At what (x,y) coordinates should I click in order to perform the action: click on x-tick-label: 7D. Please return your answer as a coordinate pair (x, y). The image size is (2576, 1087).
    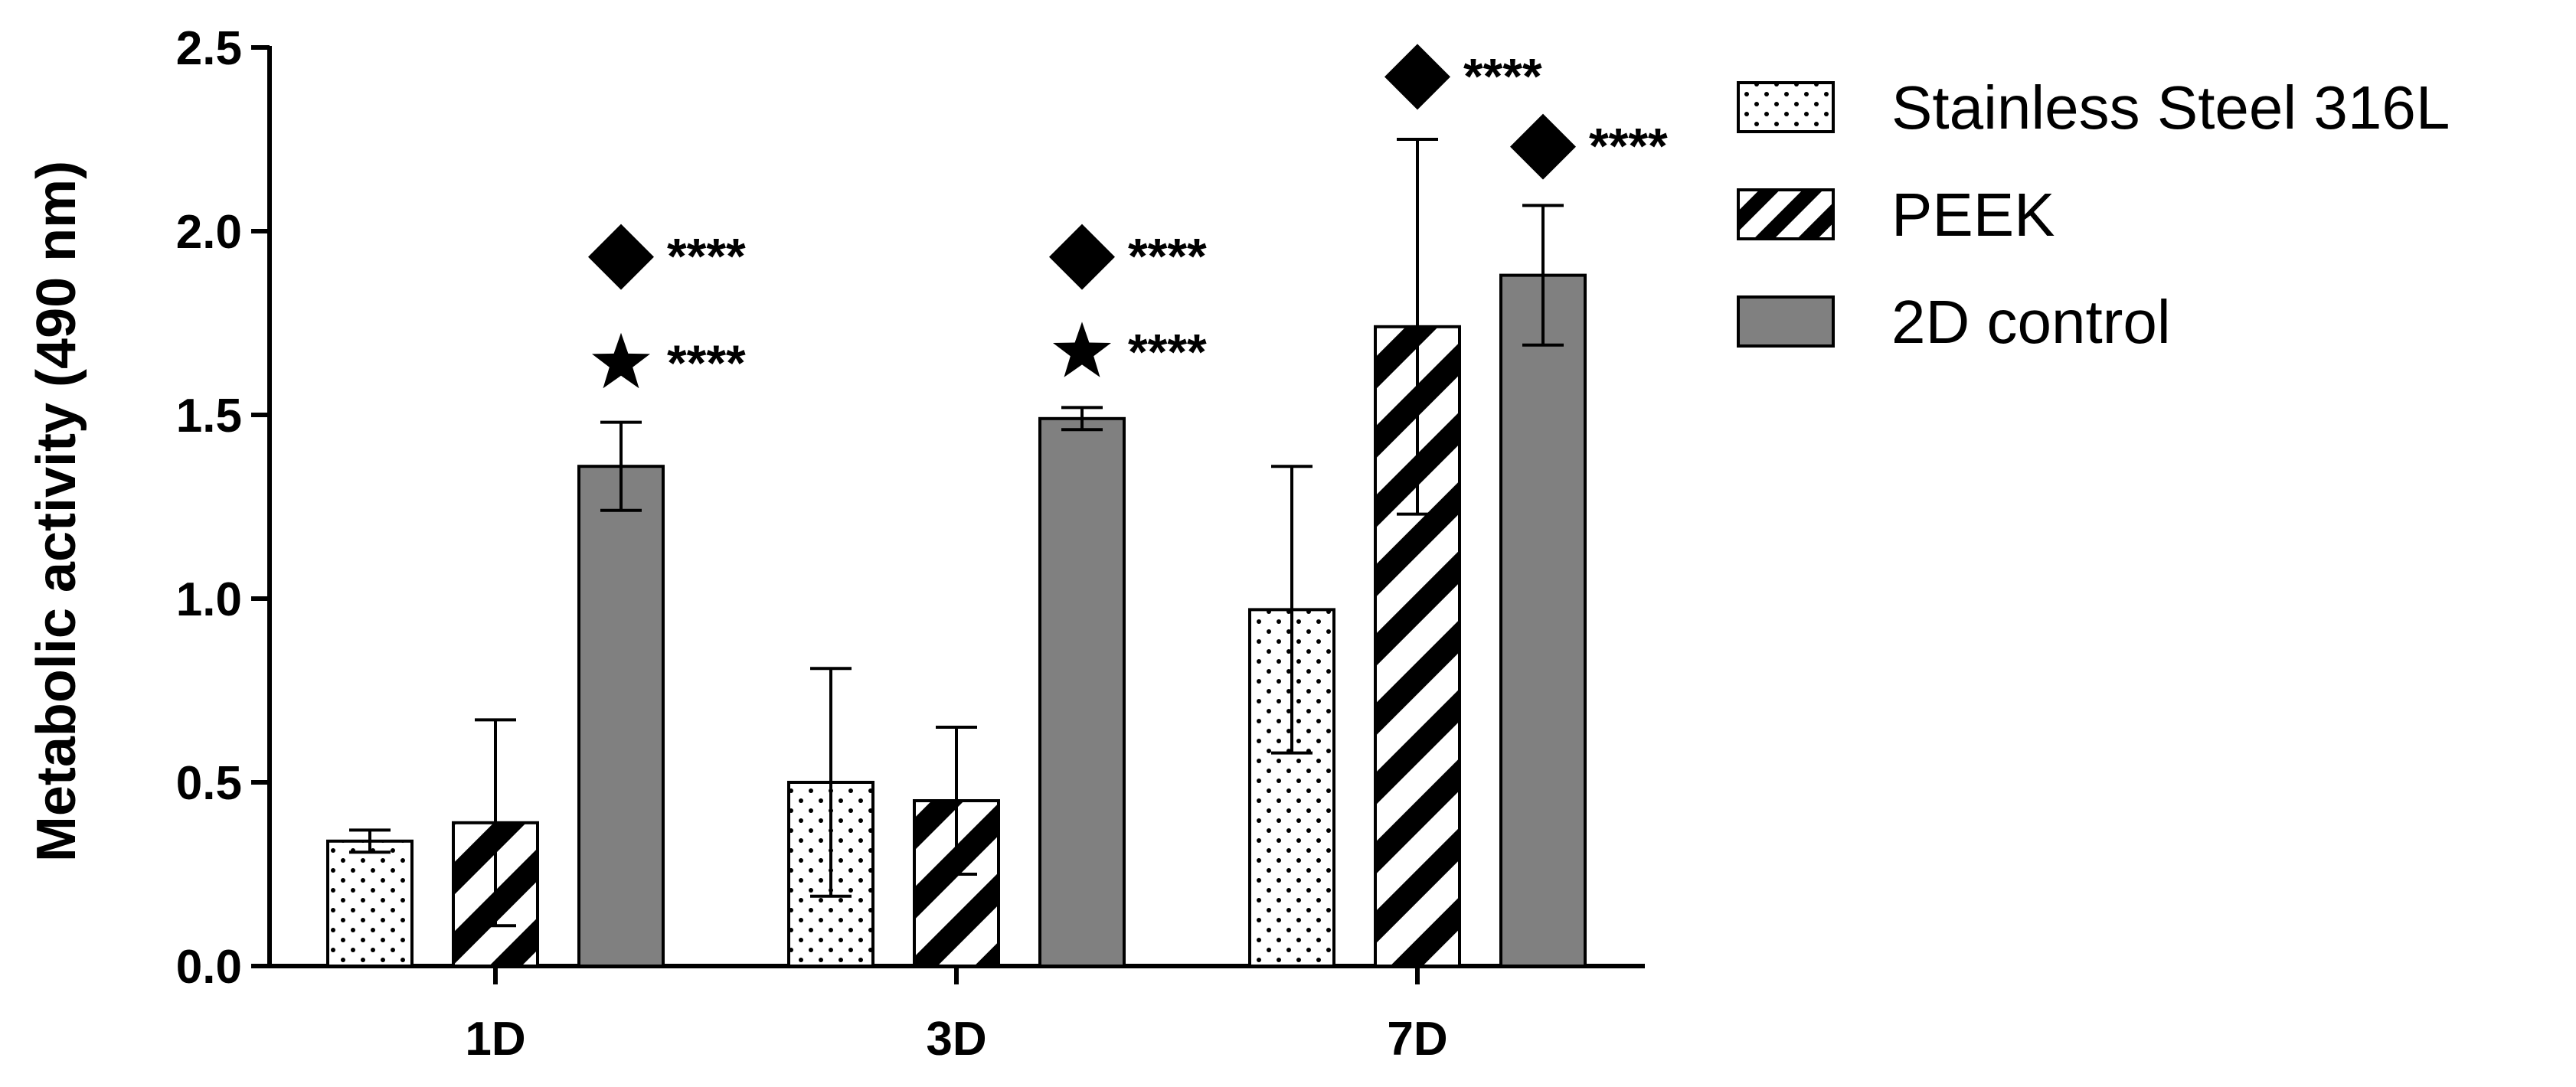
    Looking at the image, I should click on (1417, 1039).